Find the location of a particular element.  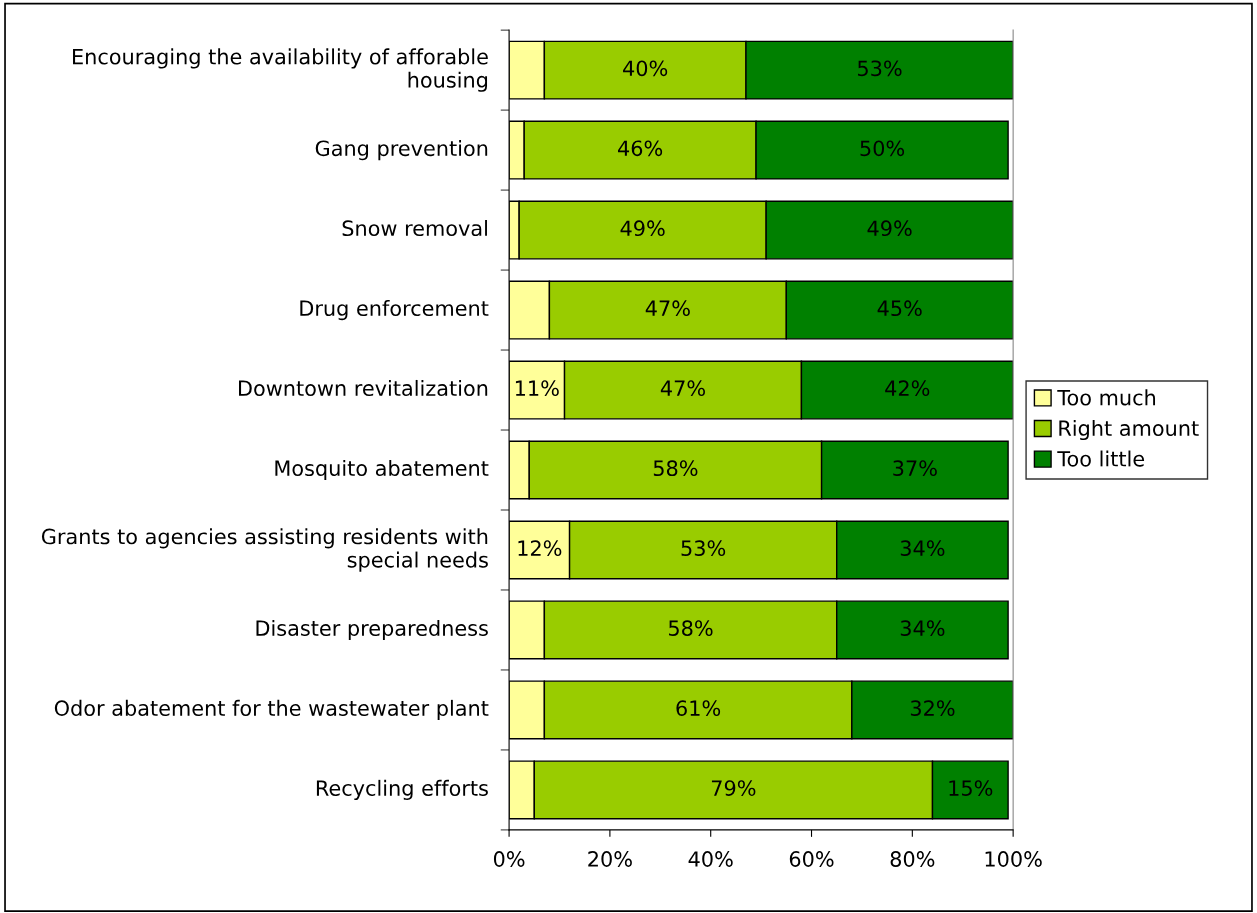

data-label: 32% is located at coordinates (932, 708).